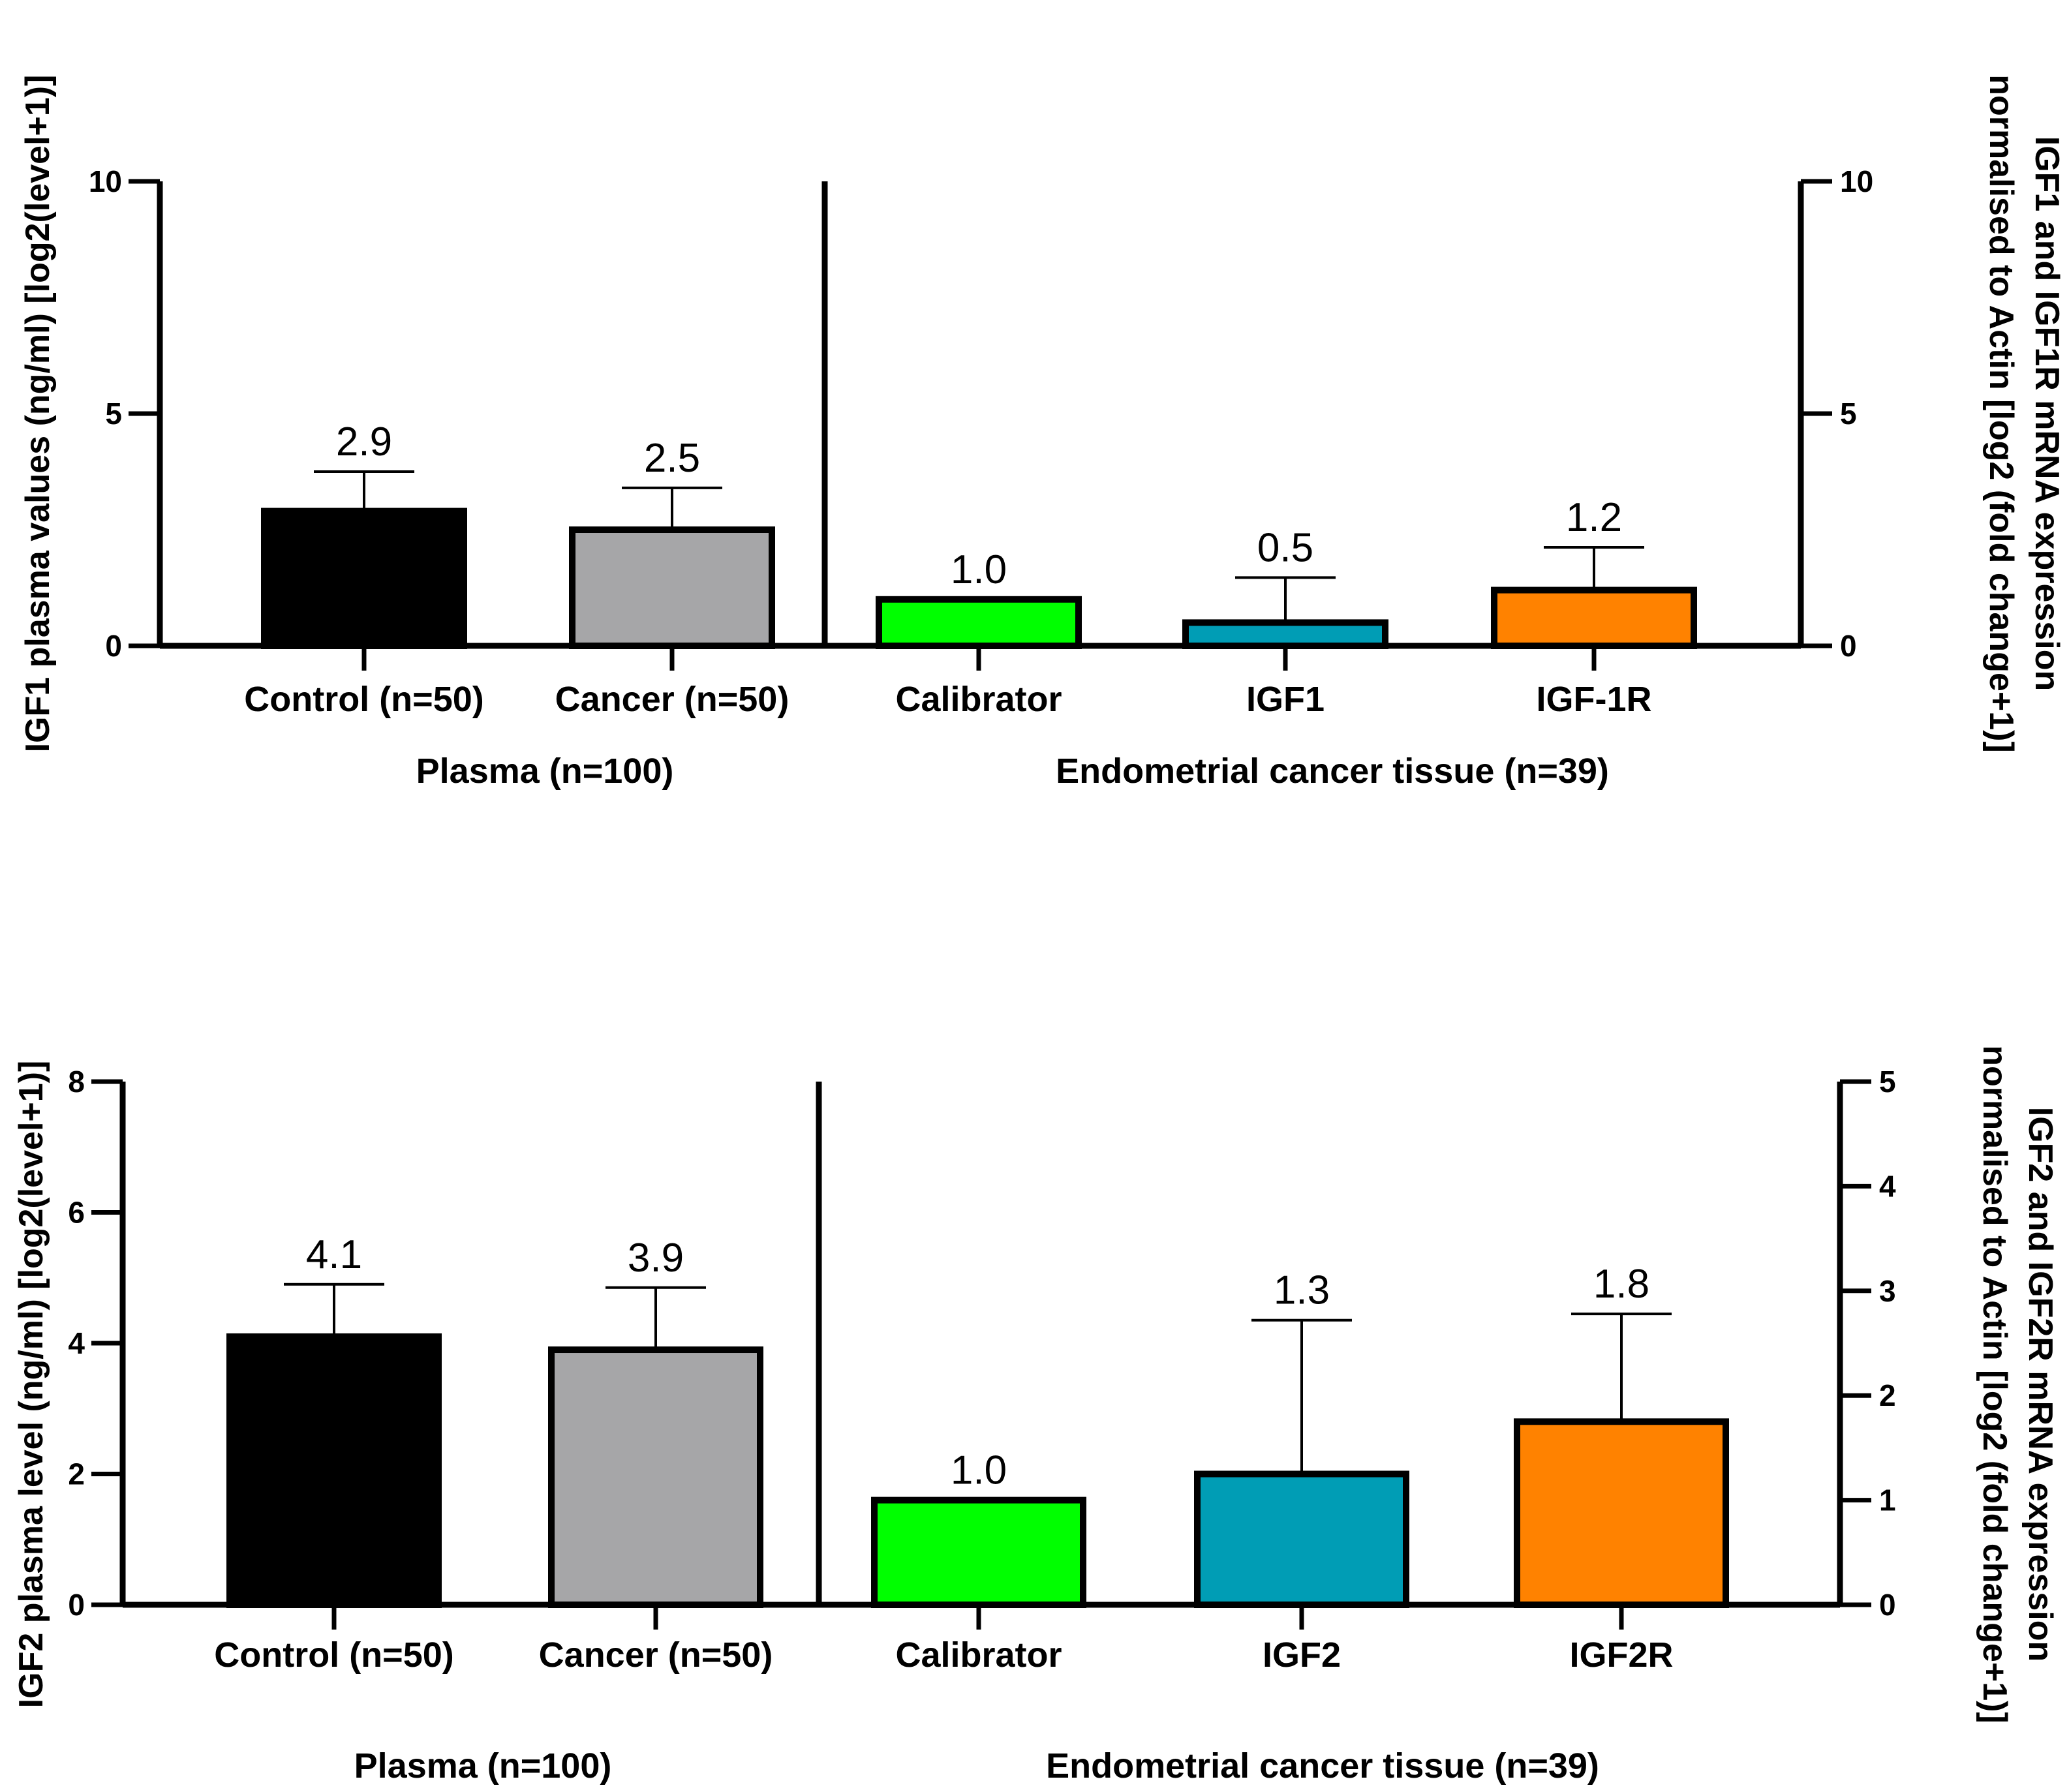 This screenshot has height=1792, width=2069. Describe the element at coordinates (2040, 1384) in the screenshot. I see `right-y-axis-title-line-1: IGF2 and IGF2R mRNA expression` at that location.